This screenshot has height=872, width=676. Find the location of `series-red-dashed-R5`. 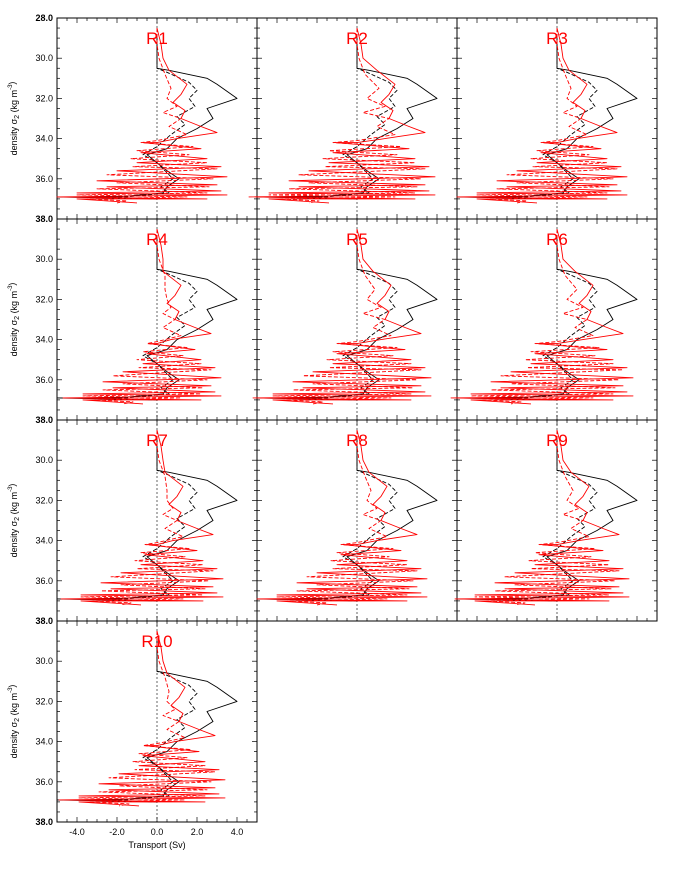

series-red-dashed-R5 is located at coordinates (347, 317).